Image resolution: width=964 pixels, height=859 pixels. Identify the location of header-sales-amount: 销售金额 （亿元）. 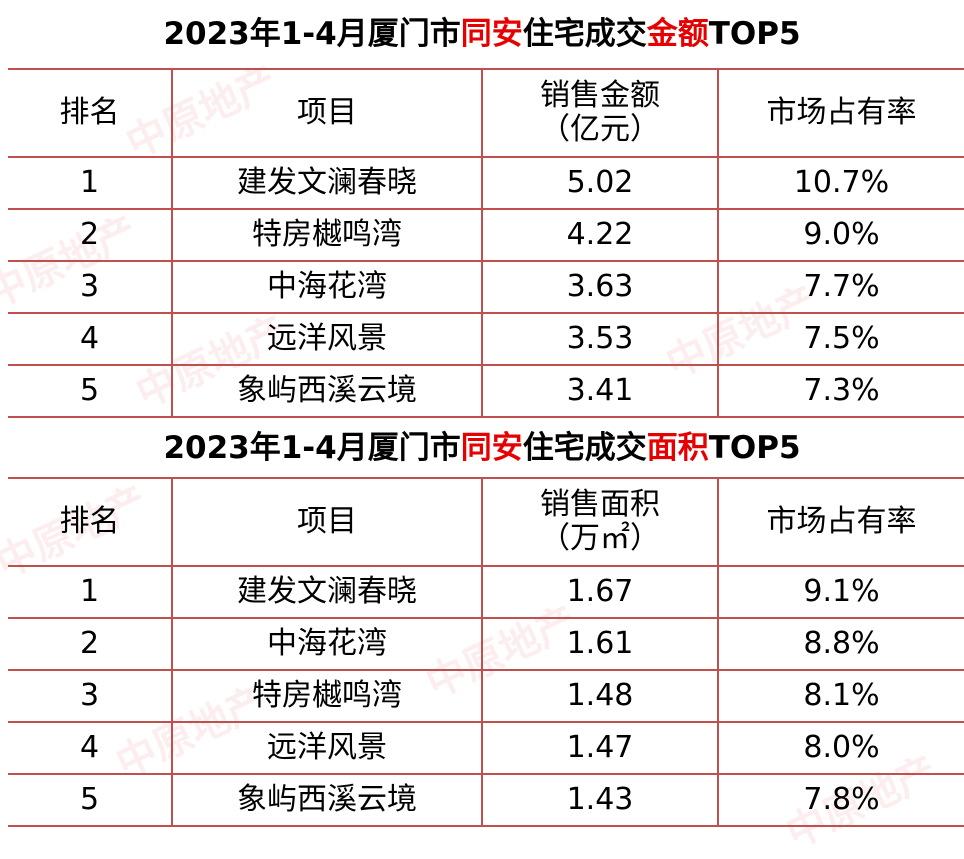
(599, 112).